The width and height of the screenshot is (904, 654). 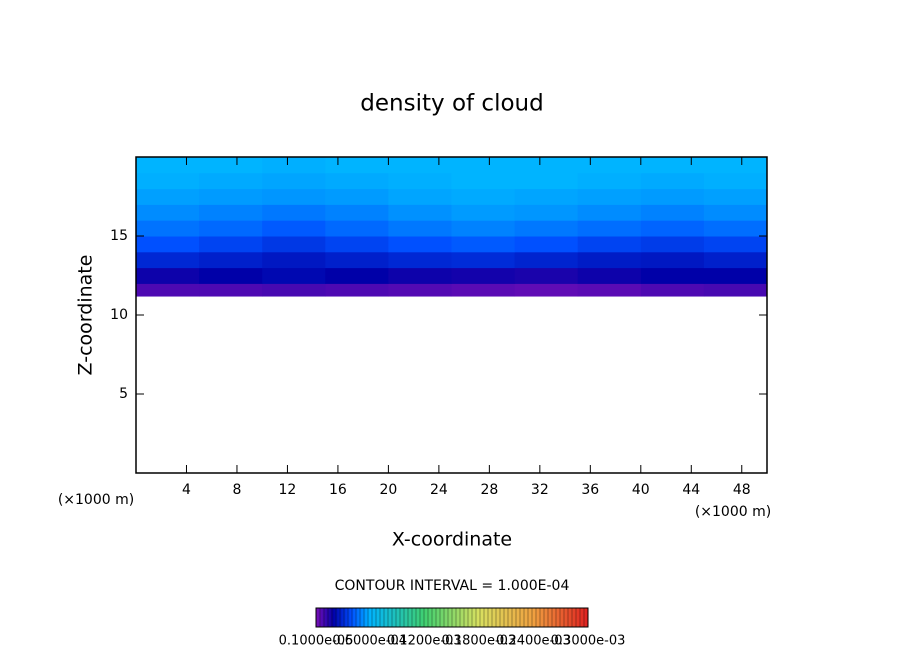 I want to click on colorbar-frame, so click(x=452, y=617).